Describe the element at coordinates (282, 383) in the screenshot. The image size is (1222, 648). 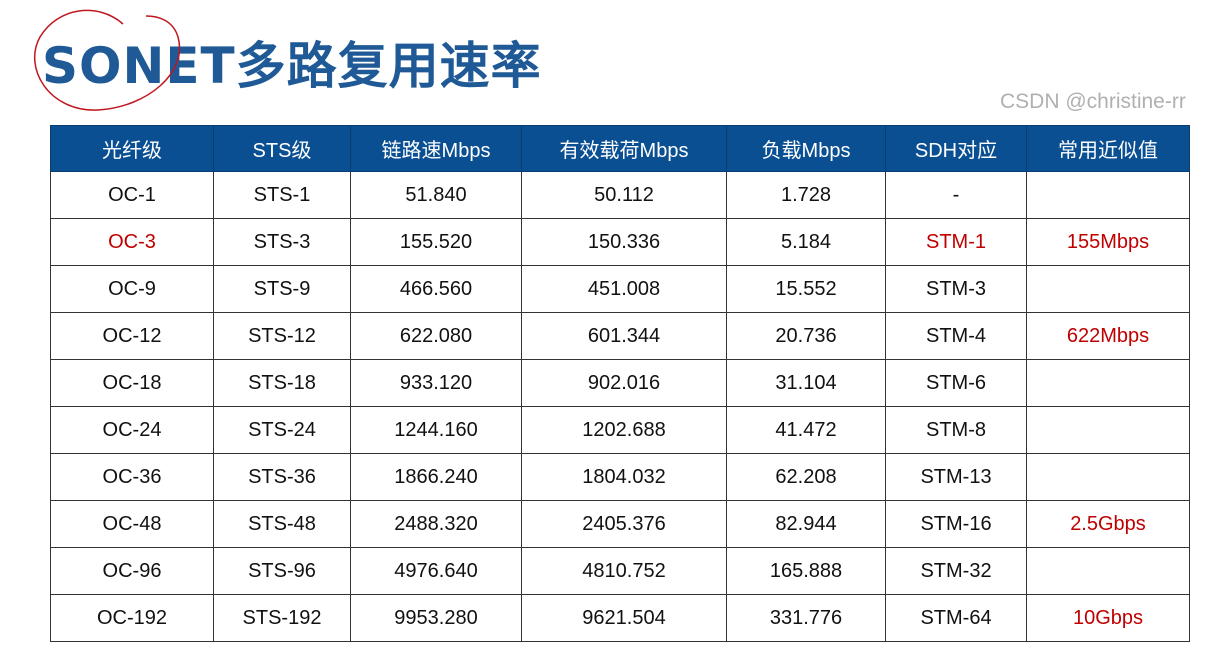
I see `cell-sts: STS-18` at that location.